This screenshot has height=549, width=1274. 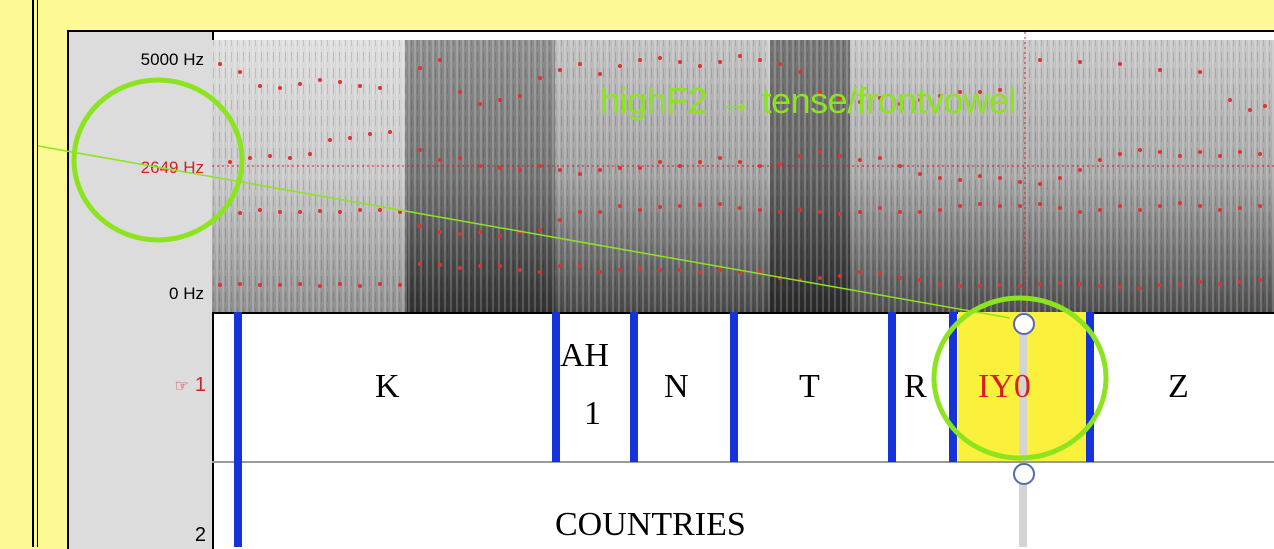 What do you see at coordinates (172, 59) in the screenshot?
I see `freq-label-top: 5000 Hz` at bounding box center [172, 59].